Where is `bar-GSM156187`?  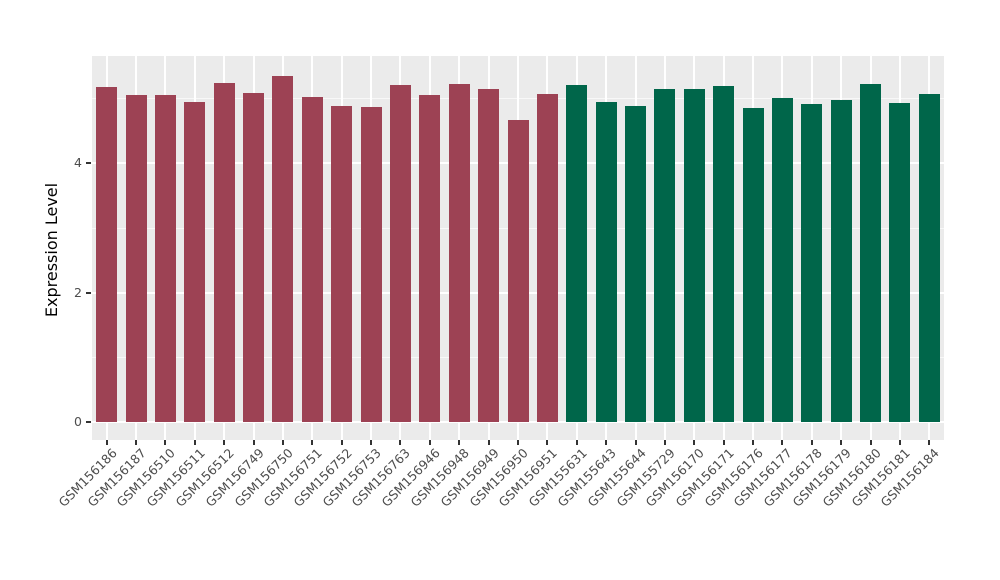
bar-GSM156187 is located at coordinates (136, 258).